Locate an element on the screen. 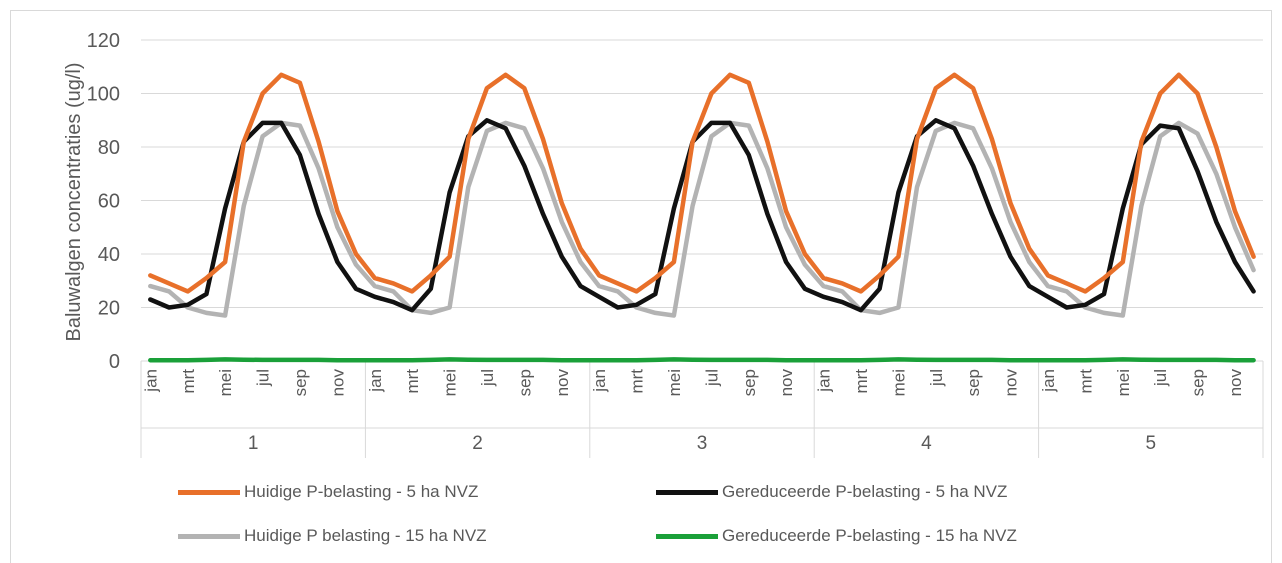 The height and width of the screenshot is (563, 1282). legend-label-2: Huidige P belasting - 15 ha NVZ is located at coordinates (365, 535).